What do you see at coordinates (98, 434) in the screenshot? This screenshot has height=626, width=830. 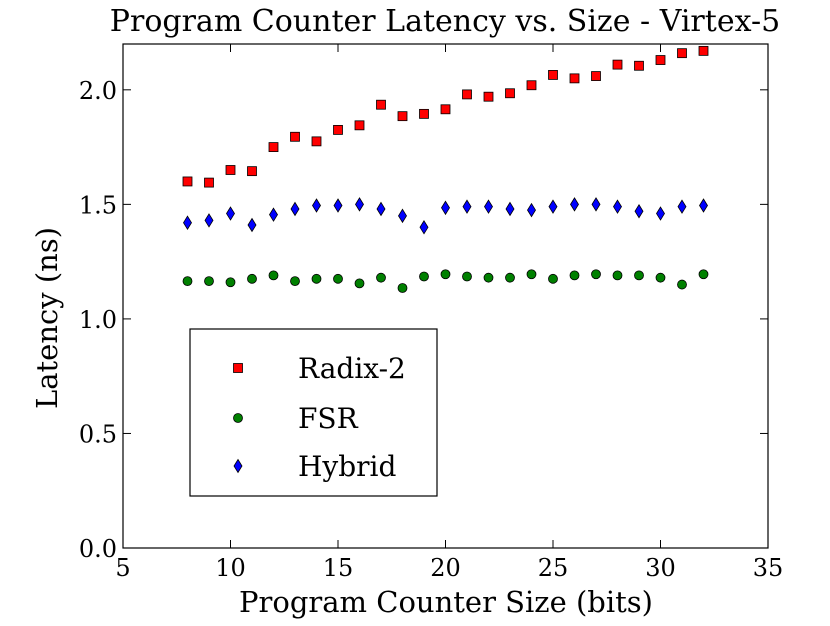 I see `y-tick-label: 0.5` at bounding box center [98, 434].